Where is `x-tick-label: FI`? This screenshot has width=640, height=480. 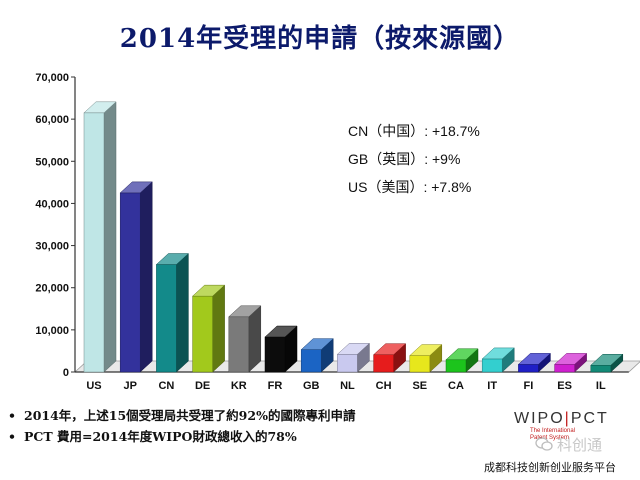 x-tick-label: FI is located at coordinates (529, 386).